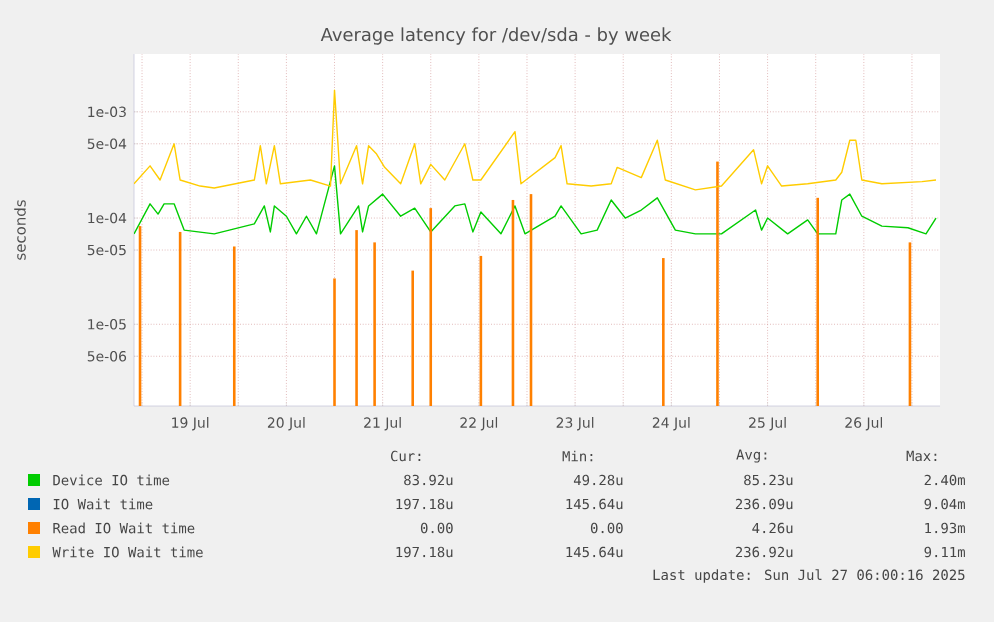 This screenshot has width=994, height=622. What do you see at coordinates (496, 36) in the screenshot?
I see `chart-title: Average latency for /dev/sda - by week` at bounding box center [496, 36].